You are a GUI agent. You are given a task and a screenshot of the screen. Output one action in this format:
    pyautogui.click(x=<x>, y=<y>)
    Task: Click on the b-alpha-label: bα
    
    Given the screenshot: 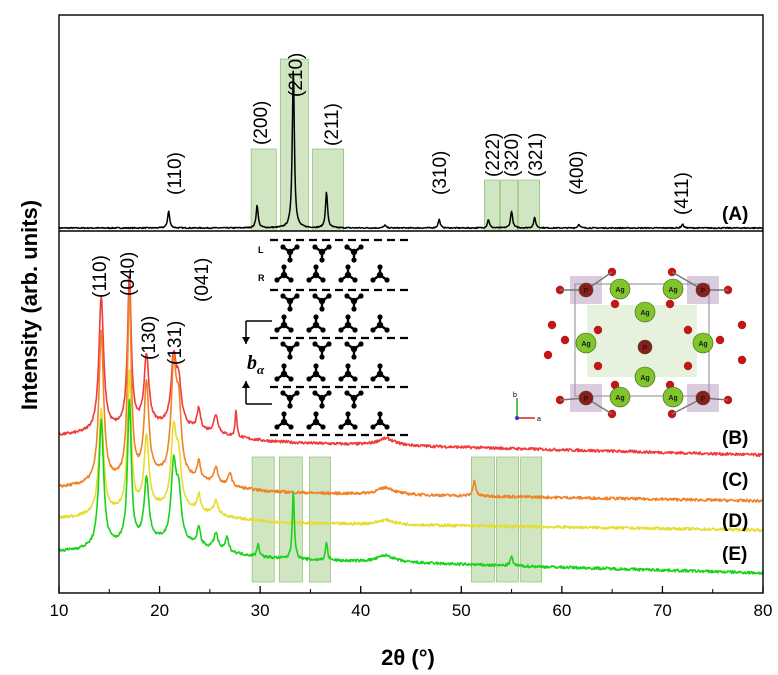 What is the action you would take?
    pyautogui.click(x=256, y=364)
    